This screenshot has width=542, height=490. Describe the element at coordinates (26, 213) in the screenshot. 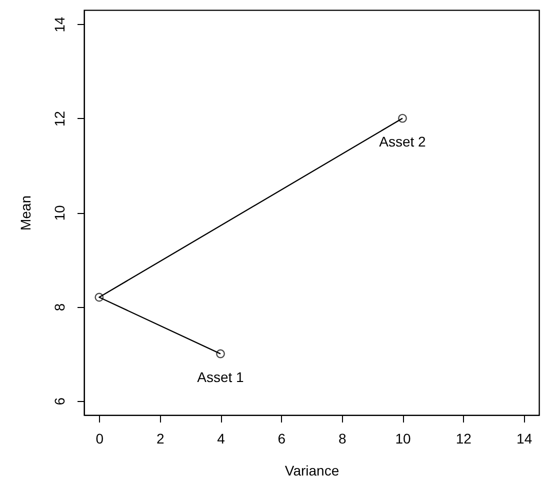

I see `y-axis-title: Mean` at that location.